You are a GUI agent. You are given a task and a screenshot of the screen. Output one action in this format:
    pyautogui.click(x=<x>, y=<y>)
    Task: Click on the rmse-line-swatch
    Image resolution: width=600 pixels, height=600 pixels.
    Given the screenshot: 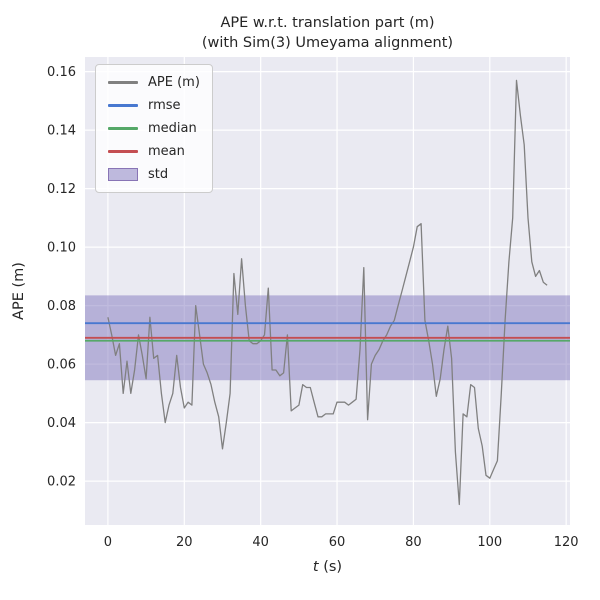 What is the action you would take?
    pyautogui.click(x=123, y=105)
    